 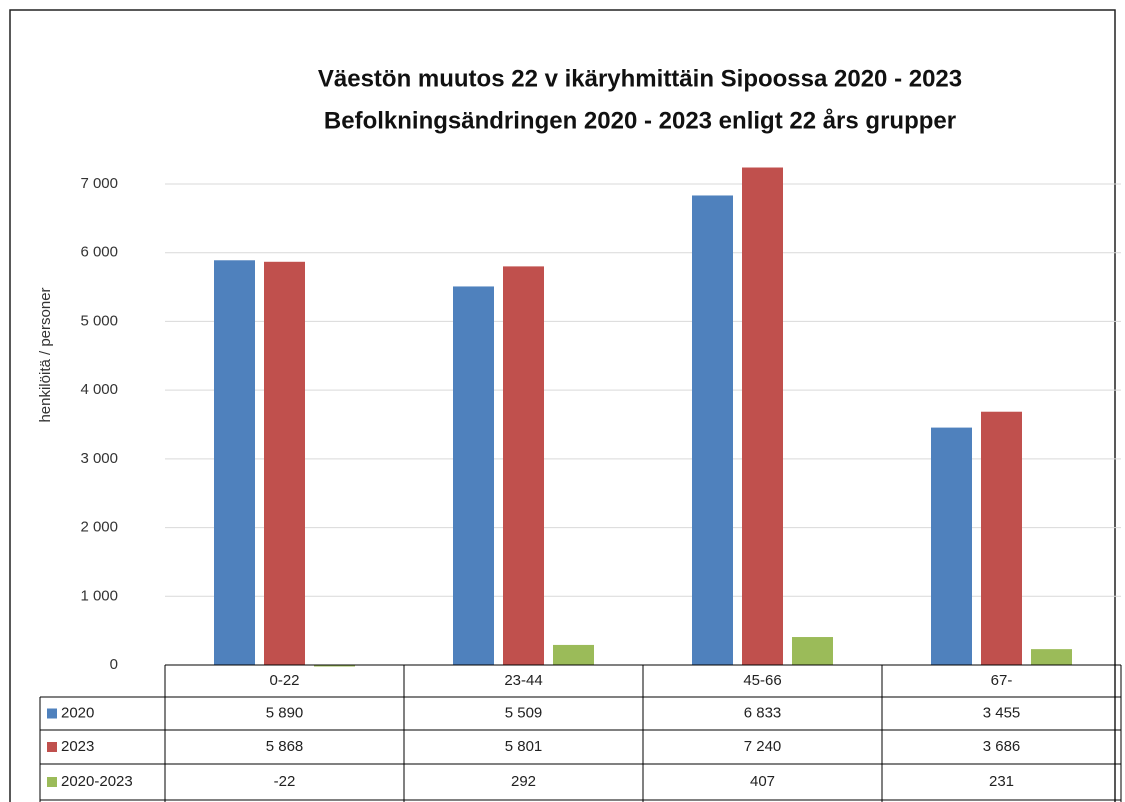 I want to click on table-value: 5 801, so click(x=524, y=746).